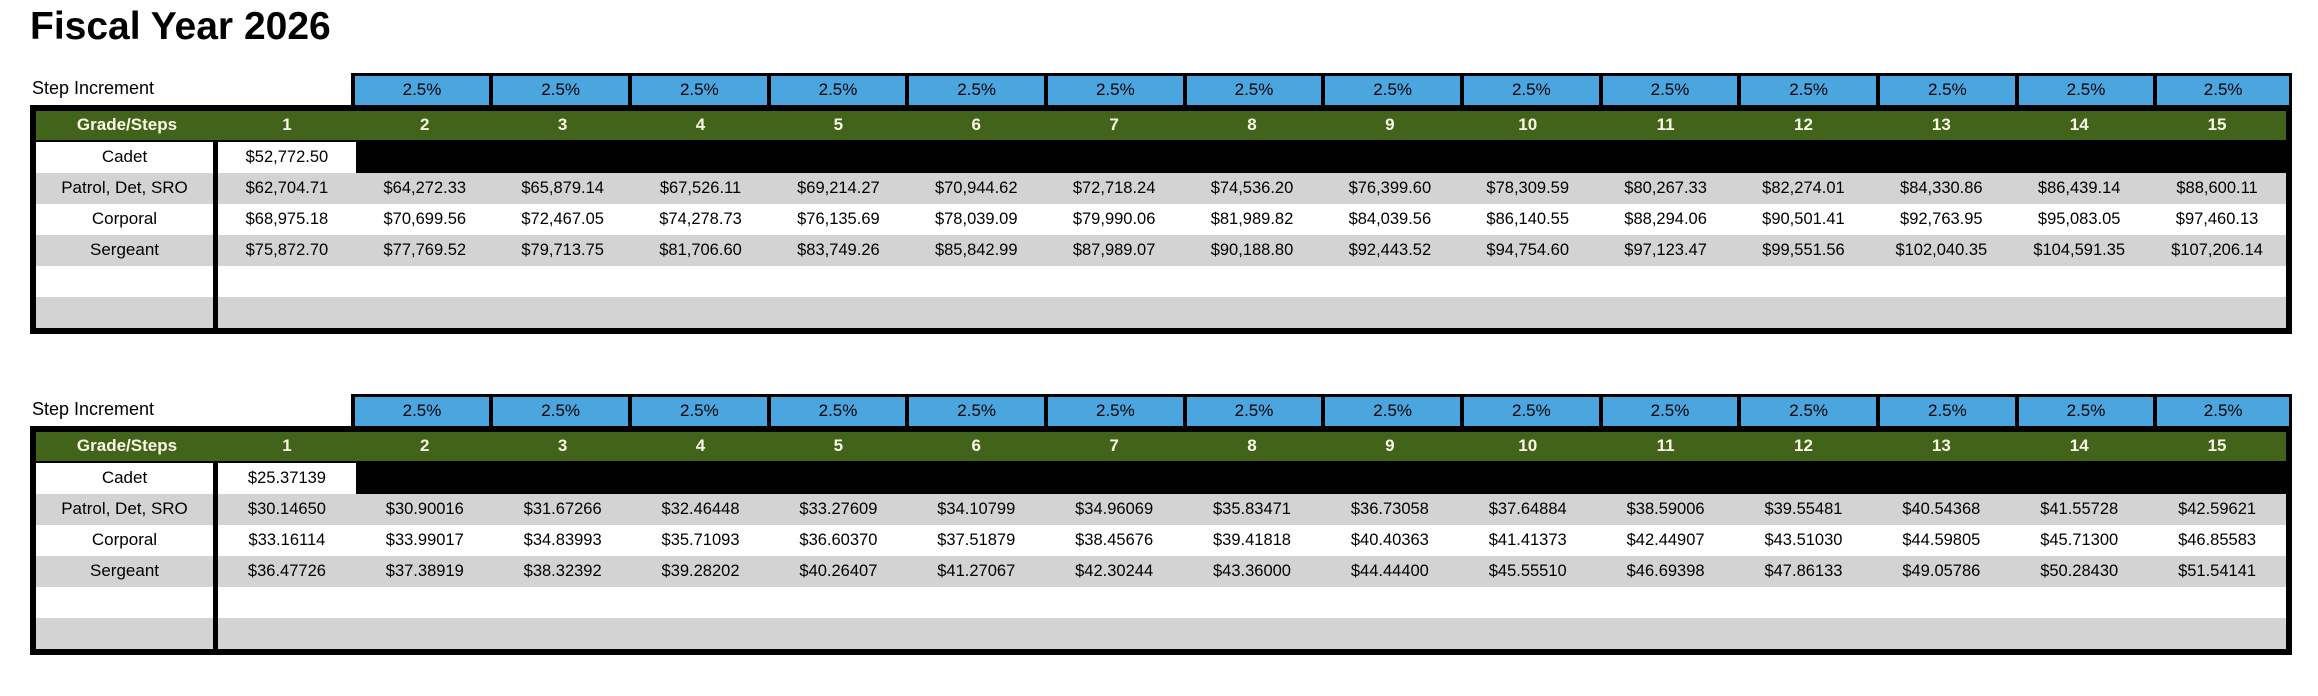 The height and width of the screenshot is (696, 2318). What do you see at coordinates (1941, 447) in the screenshot?
I see `step-header: 13` at bounding box center [1941, 447].